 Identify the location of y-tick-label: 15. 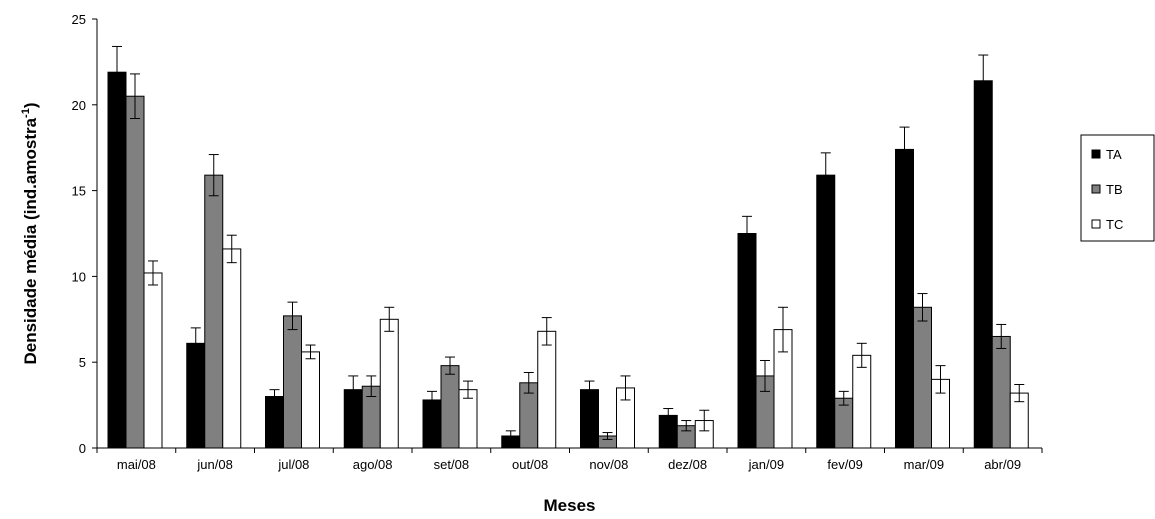
(79, 191).